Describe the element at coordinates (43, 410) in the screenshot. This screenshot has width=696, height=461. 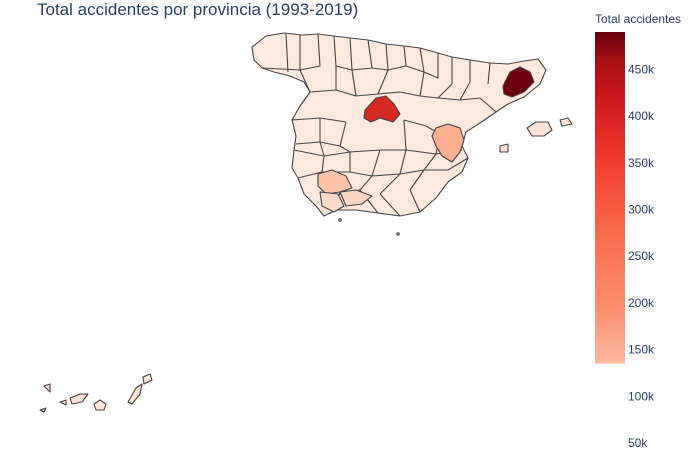
I see `canary-el-hierro` at that location.